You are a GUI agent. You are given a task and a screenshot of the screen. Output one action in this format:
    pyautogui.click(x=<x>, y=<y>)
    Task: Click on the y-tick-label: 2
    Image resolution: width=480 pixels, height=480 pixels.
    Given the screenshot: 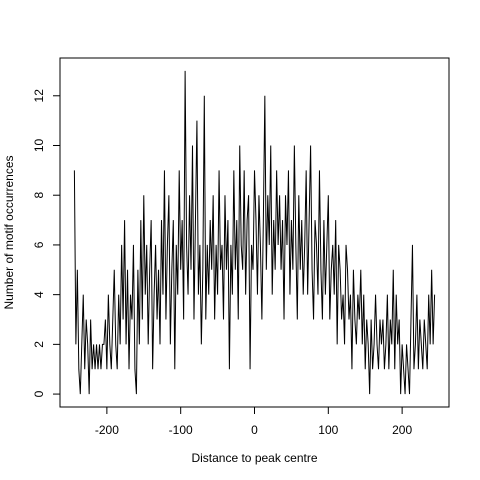 What is the action you would take?
    pyautogui.click(x=39, y=344)
    